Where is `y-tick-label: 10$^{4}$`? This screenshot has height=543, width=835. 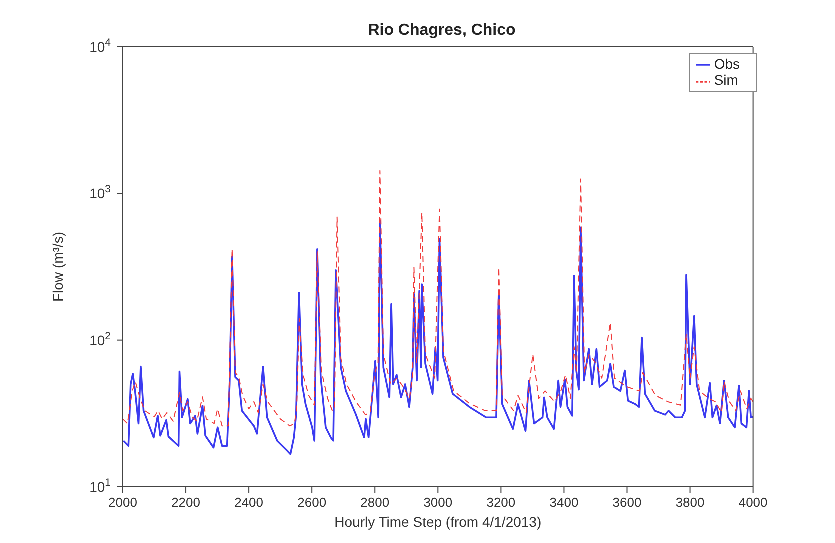 y-tick-label: 10$^{4}$ is located at coordinates (101, 46).